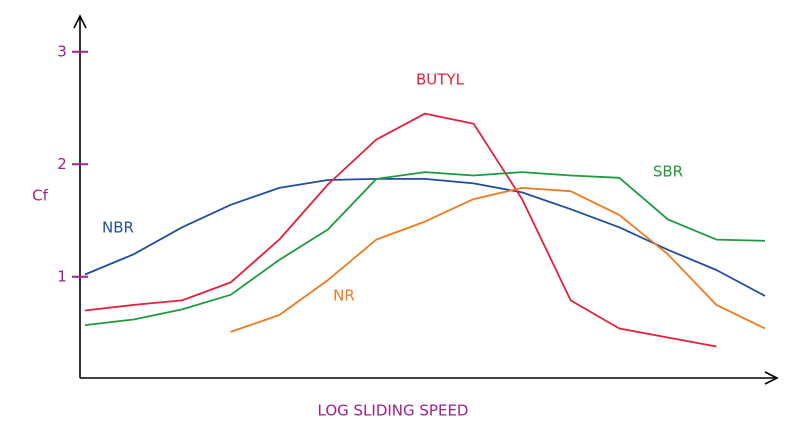 The width and height of the screenshot is (804, 432). Describe the element at coordinates (771, 378) in the screenshot. I see `x-axis-arrow` at that location.